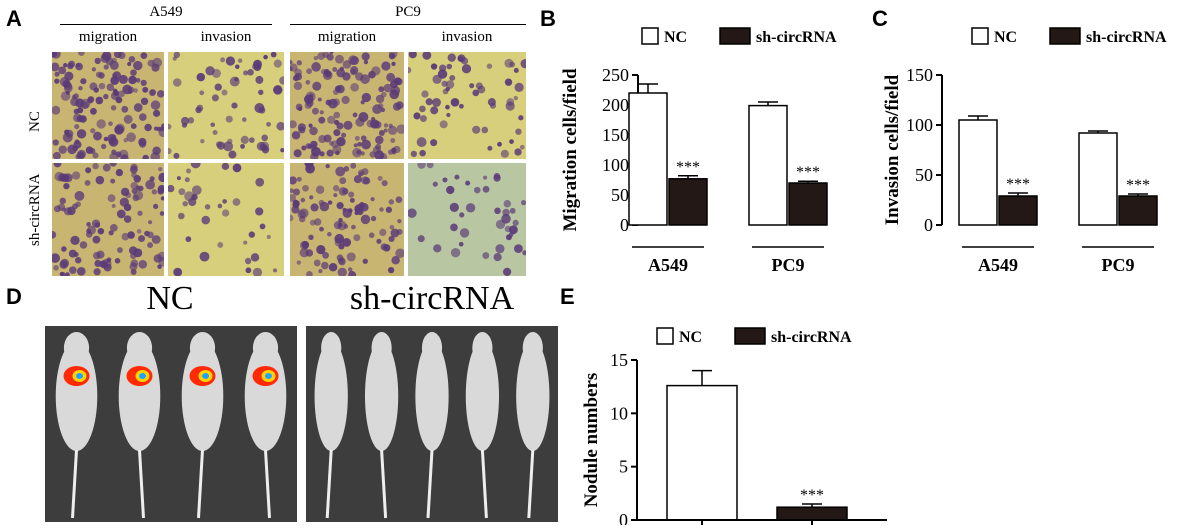 Image resolution: width=1200 pixels, height=528 pixels. Describe the element at coordinates (35, 209) in the screenshot. I see `row-label-sh-circrna: sh-circRNA` at that location.